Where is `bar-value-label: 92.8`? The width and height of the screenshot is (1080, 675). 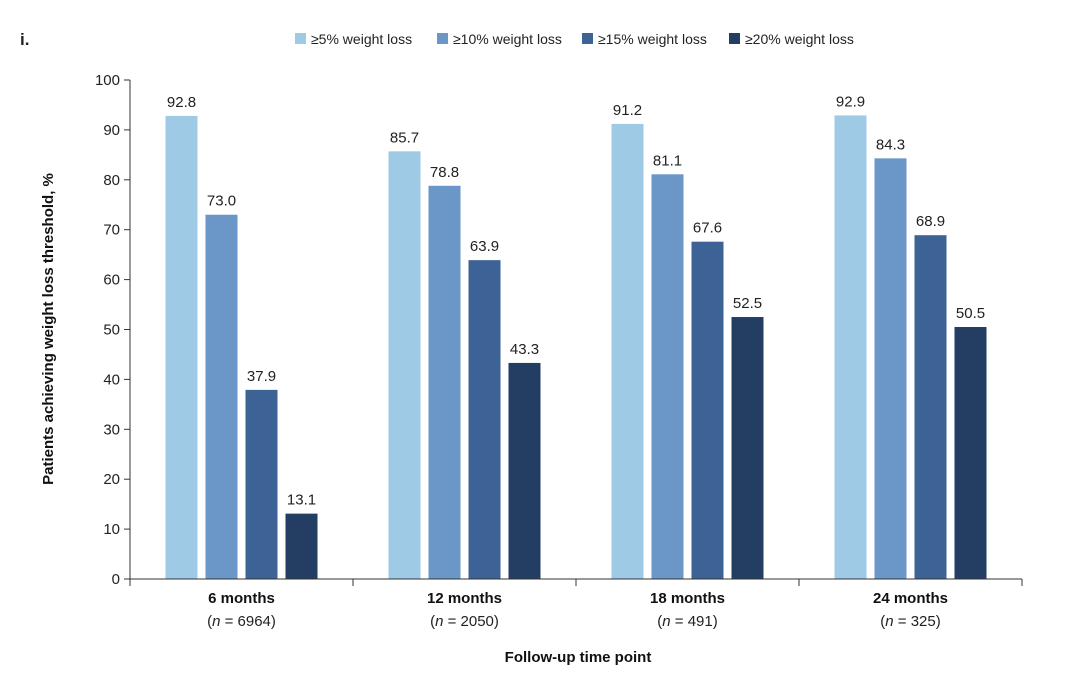 bar-value-label: 92.8 is located at coordinates (181, 102).